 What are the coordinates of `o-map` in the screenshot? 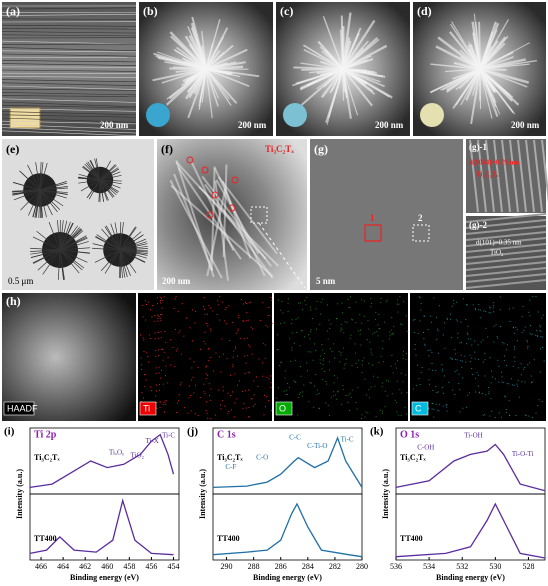 It's located at (341, 357).